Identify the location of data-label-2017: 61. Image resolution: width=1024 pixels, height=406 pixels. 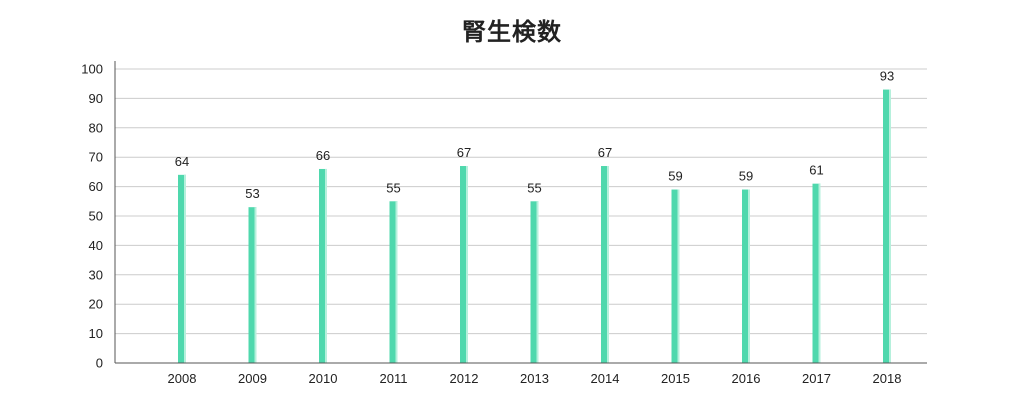
(816, 170).